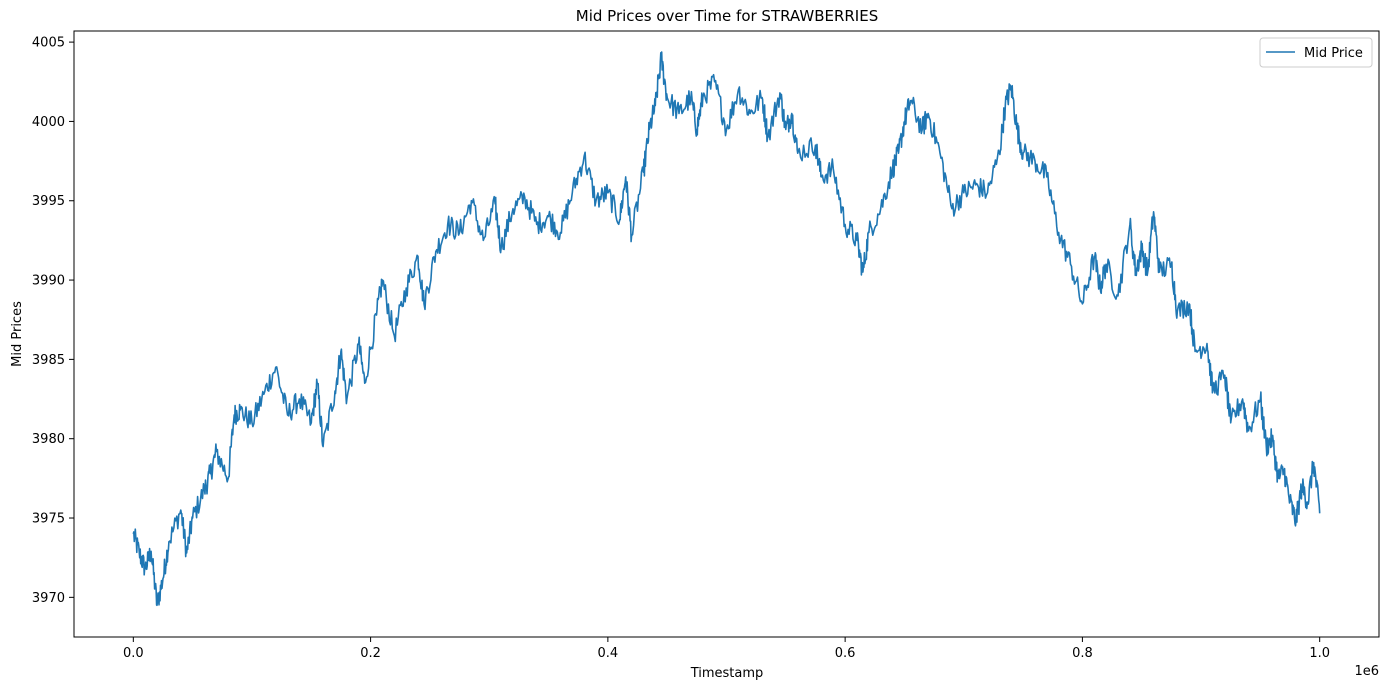 Image resolution: width=1389 pixels, height=690 pixels. I want to click on x-axis-offset-label: 1e6, so click(1366, 671).